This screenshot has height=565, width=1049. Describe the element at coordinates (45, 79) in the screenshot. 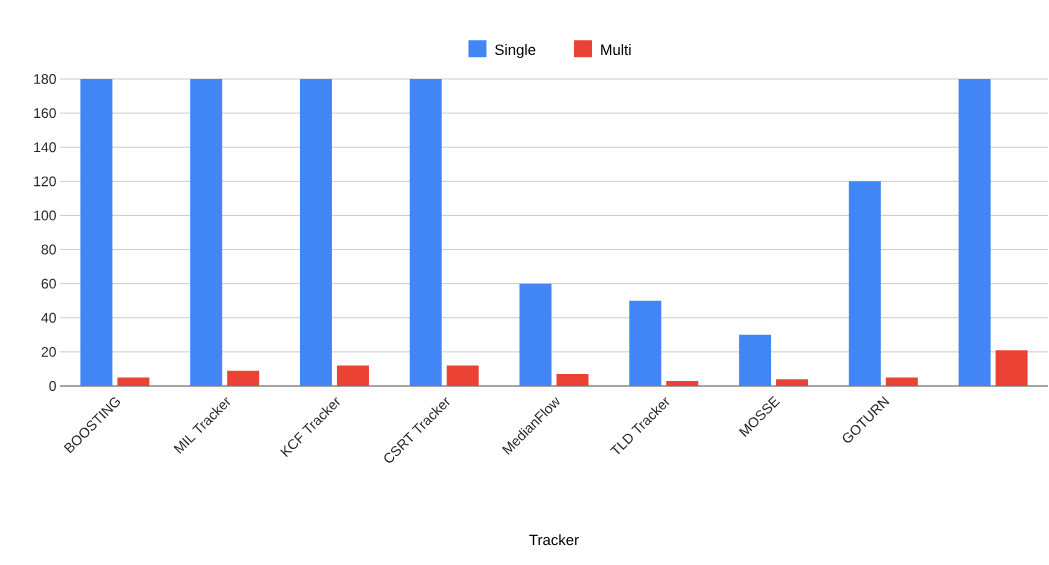

I see `y-tick-label: 180` at that location.